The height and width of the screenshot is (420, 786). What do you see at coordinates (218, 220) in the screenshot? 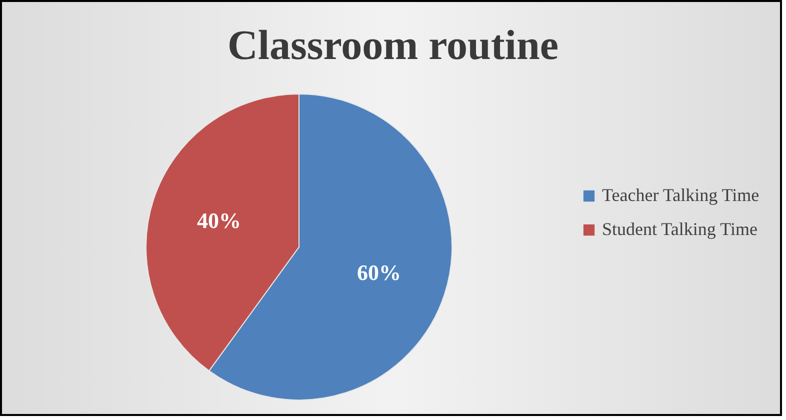
I see `data-label: 40%` at bounding box center [218, 220].